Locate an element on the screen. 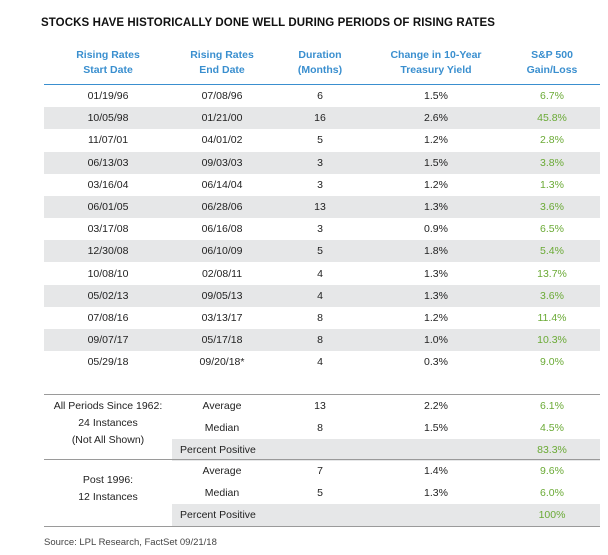 The image size is (608, 555). cell-sp500-gain: 9.0% is located at coordinates (552, 362).